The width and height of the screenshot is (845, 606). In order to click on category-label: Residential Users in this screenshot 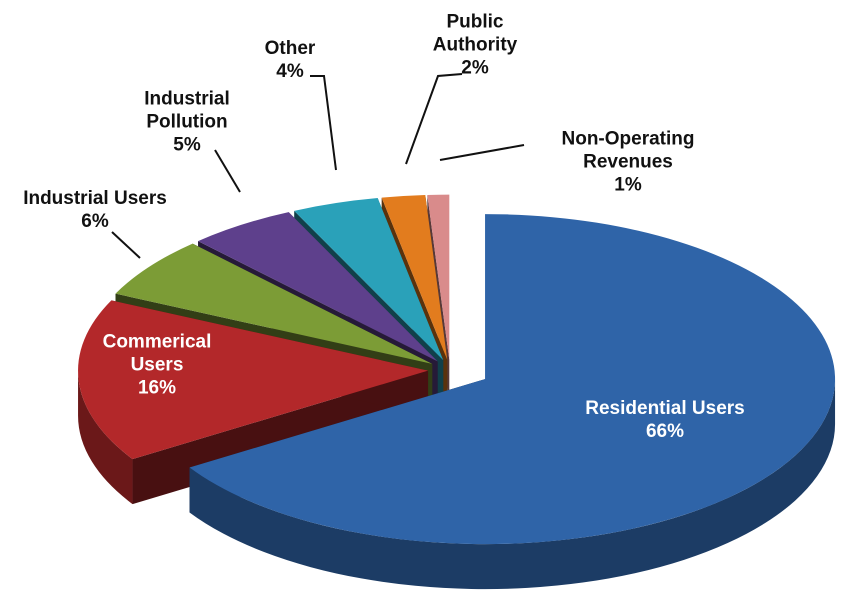, I will do `click(665, 408)`.